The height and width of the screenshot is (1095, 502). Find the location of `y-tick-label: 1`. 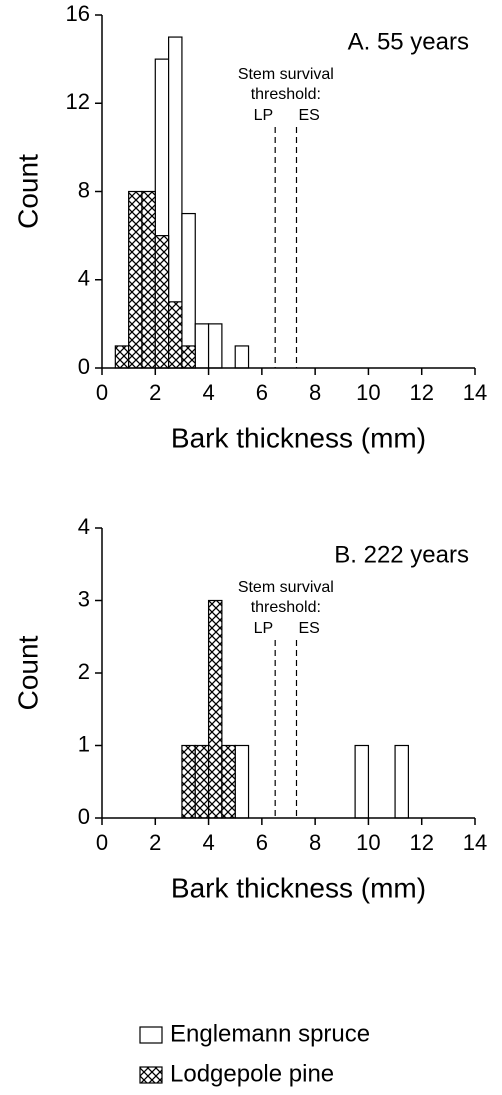

y-tick-label: 1 is located at coordinates (84, 743).